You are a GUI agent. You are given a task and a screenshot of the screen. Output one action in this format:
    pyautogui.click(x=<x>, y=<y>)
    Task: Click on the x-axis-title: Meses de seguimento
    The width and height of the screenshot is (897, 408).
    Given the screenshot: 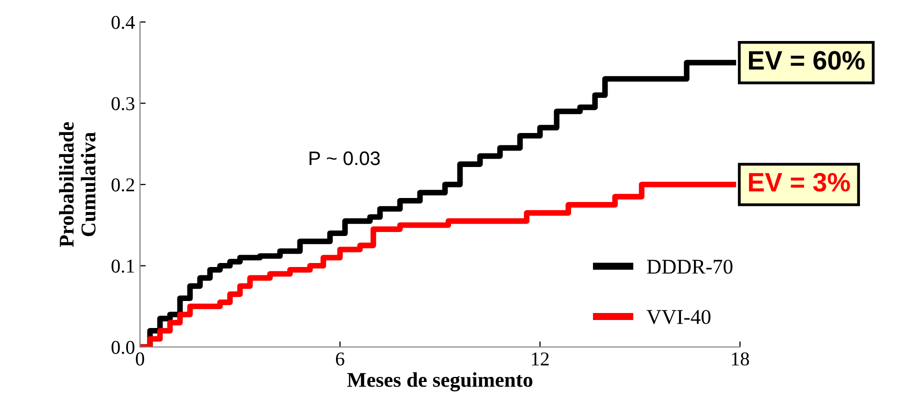 What is the action you would take?
    pyautogui.click(x=439, y=382)
    